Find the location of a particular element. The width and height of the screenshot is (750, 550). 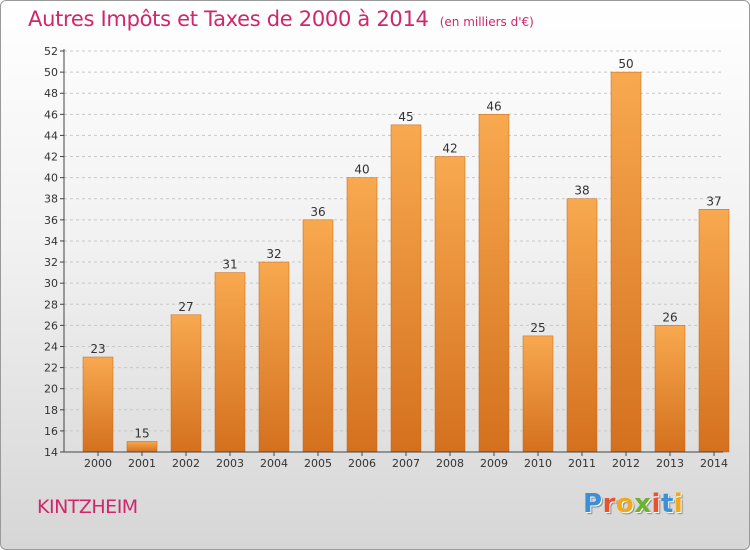

bar-value-label: 25 is located at coordinates (537, 328).